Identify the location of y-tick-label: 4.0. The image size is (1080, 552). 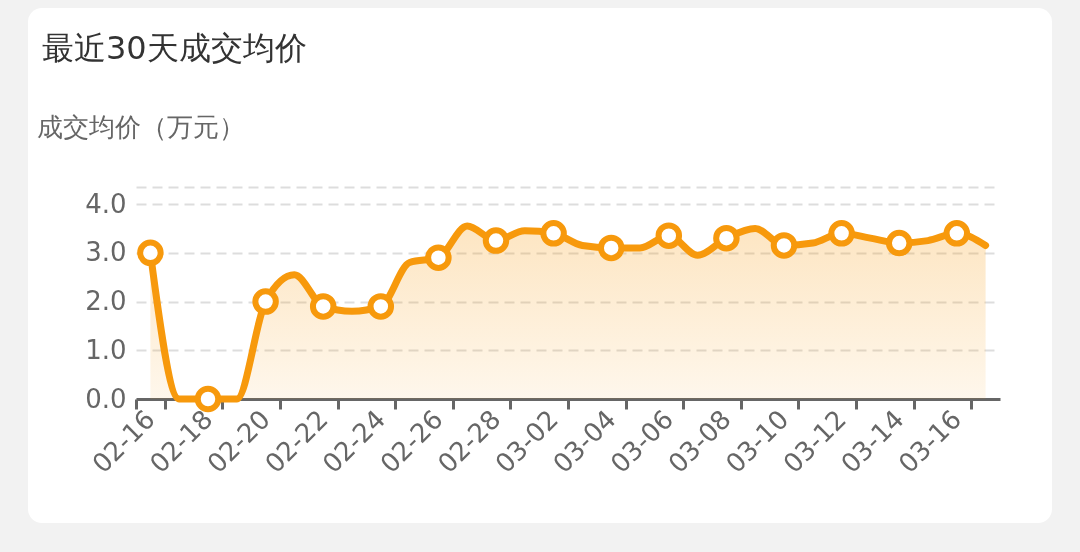
(106, 203).